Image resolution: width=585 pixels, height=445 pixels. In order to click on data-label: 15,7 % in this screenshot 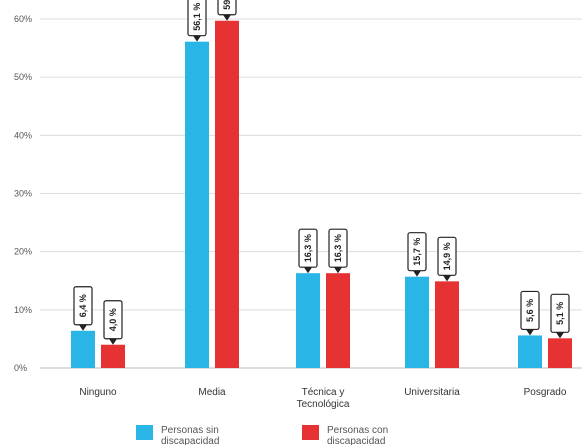, I will do `click(417, 252)`.